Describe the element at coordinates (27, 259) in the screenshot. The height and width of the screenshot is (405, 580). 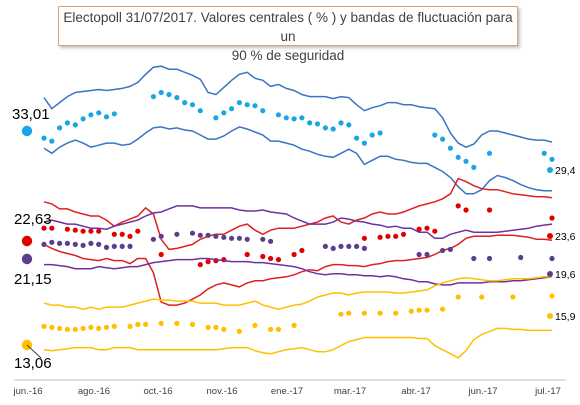
I see `start-marker` at that location.